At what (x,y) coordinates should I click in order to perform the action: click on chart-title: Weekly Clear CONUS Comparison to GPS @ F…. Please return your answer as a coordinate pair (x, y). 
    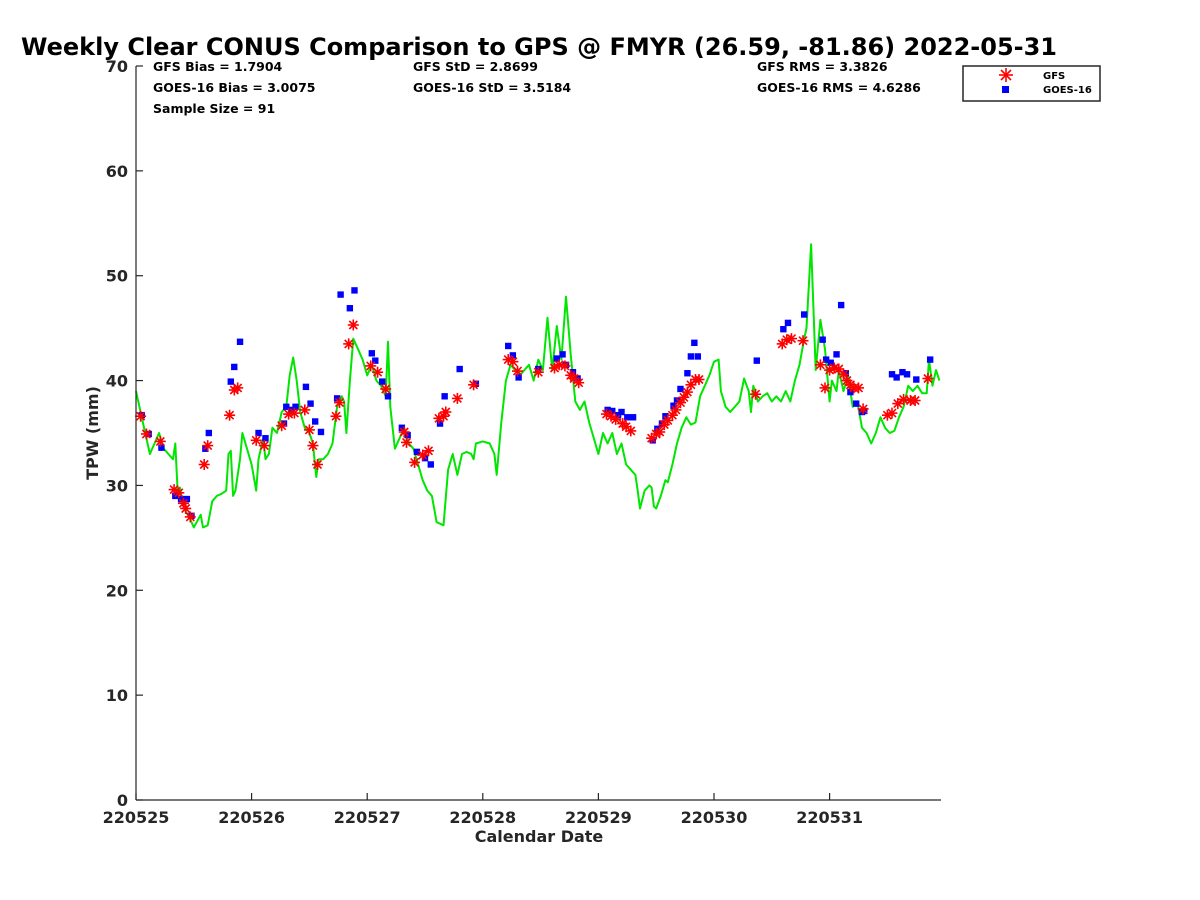
    Looking at the image, I should click on (539, 47).